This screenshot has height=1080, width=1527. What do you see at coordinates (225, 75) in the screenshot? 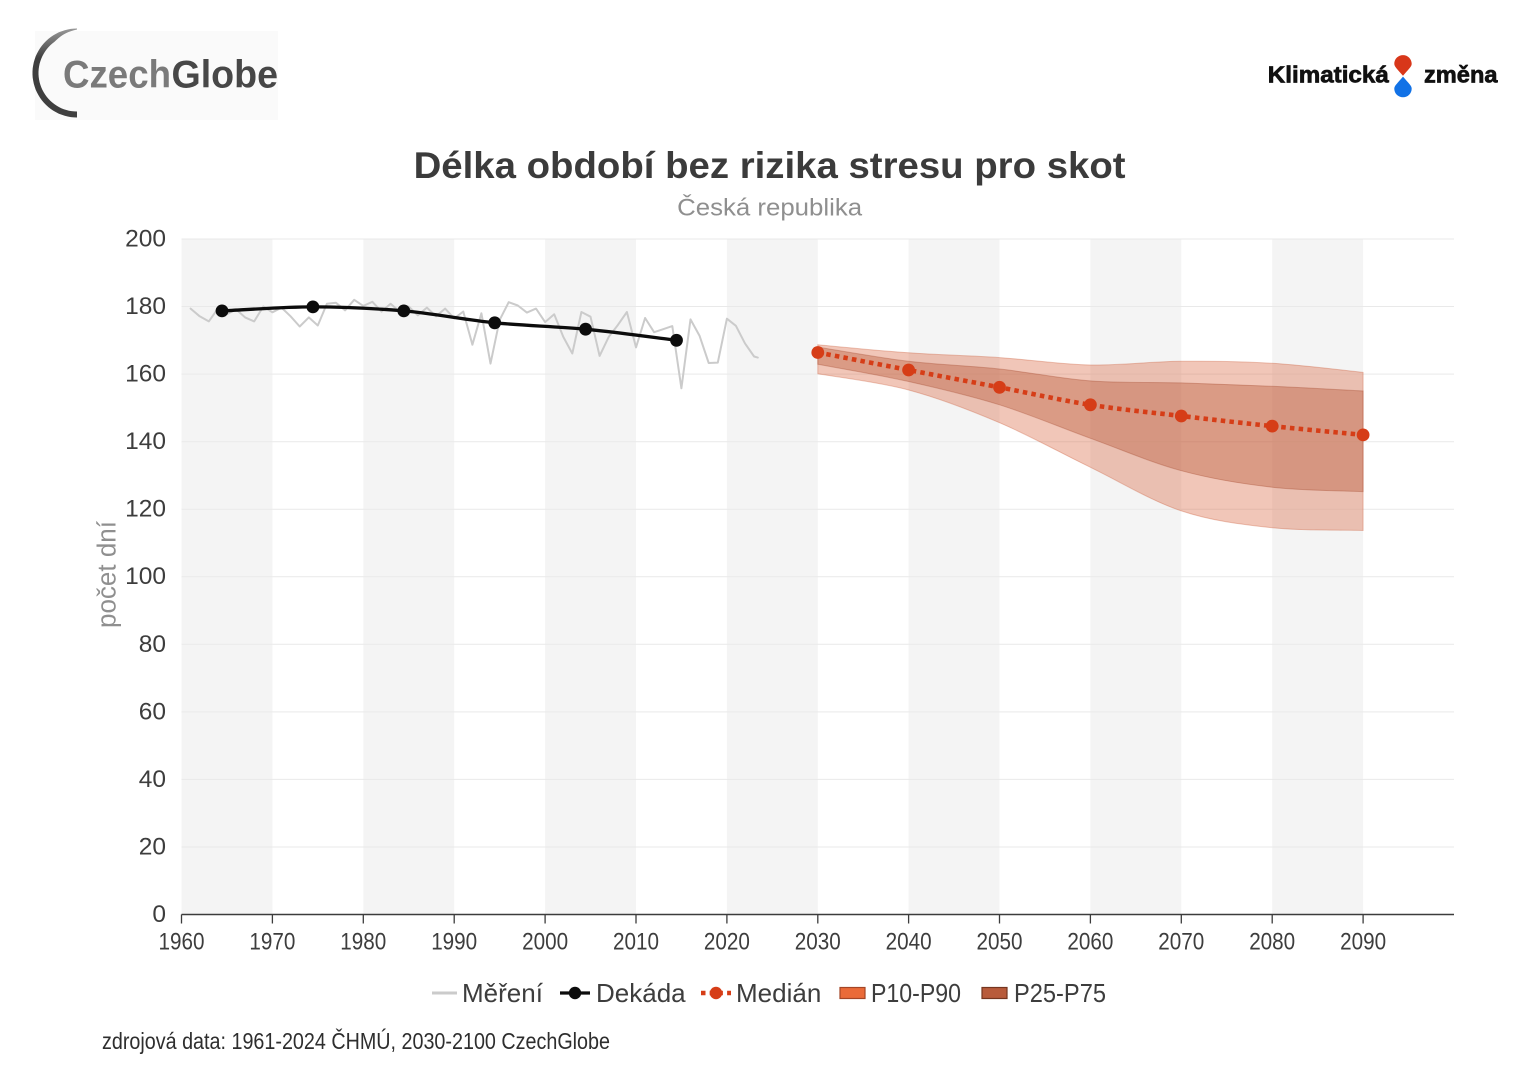
I see `svg-text: Globe` at bounding box center [225, 75].